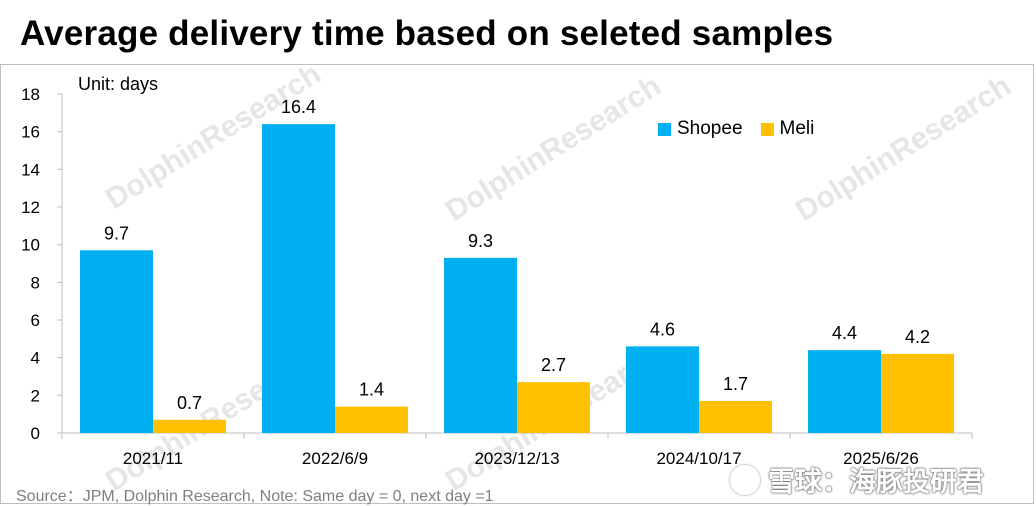 The height and width of the screenshot is (506, 1036). I want to click on snowball-logo-icon, so click(745, 479).